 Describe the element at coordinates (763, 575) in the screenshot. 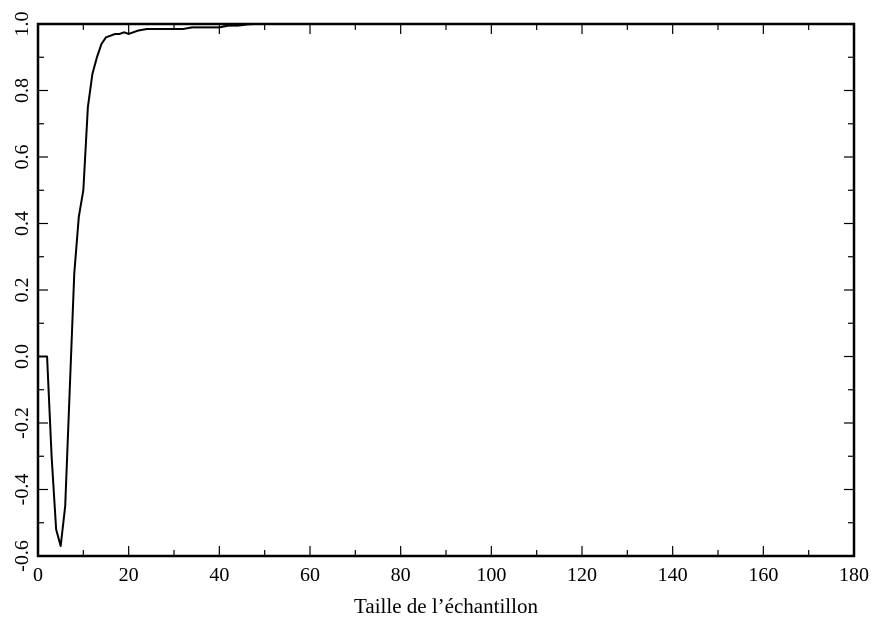

I see `x-tick-label: 160` at that location.